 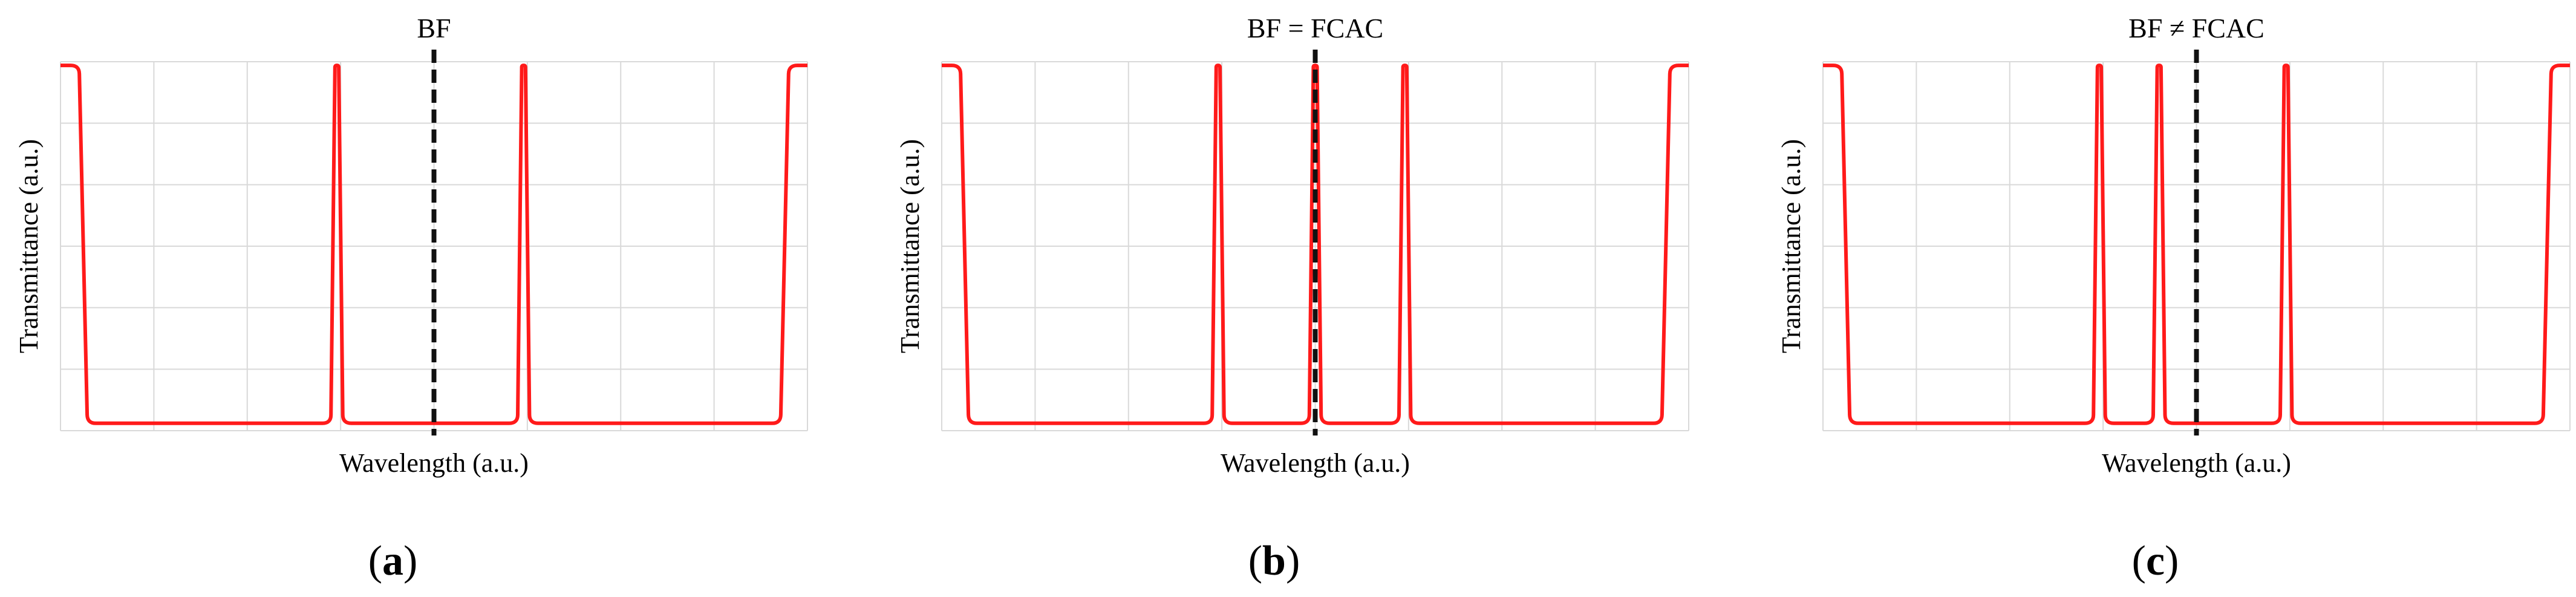 What do you see at coordinates (393, 561) in the screenshot?
I see `panel-caption: (a)` at bounding box center [393, 561].